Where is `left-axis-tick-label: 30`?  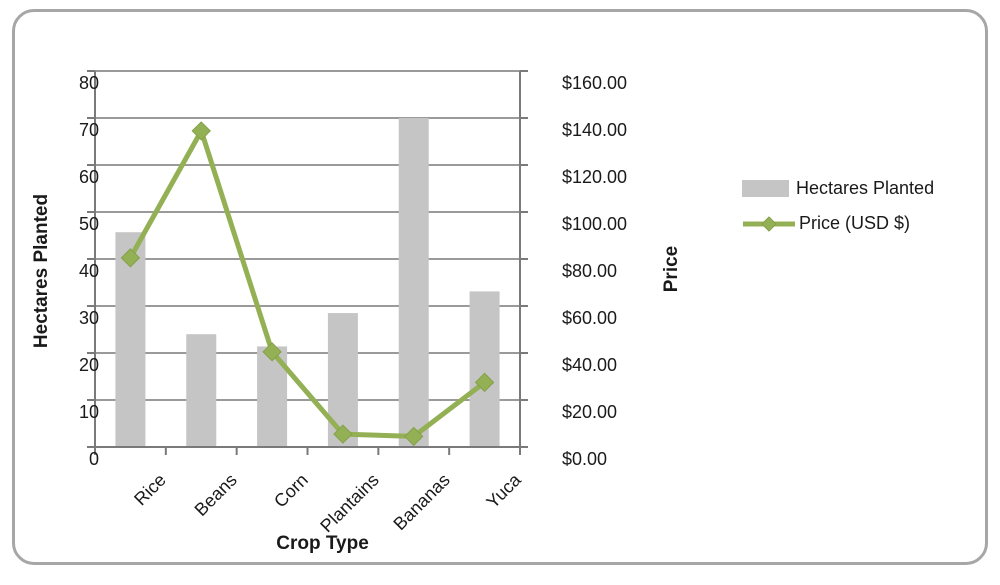
left-axis-tick-label: 30 is located at coordinates (88, 318).